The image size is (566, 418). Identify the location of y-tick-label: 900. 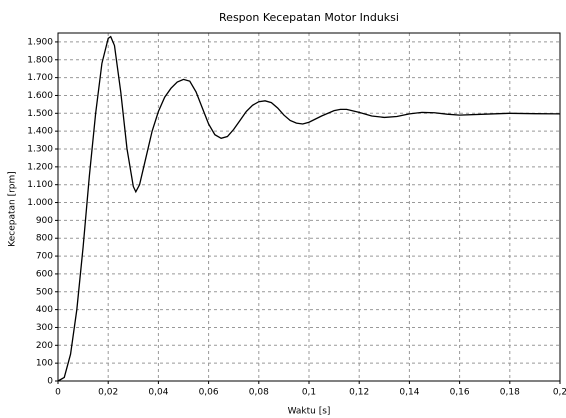
(44, 221).